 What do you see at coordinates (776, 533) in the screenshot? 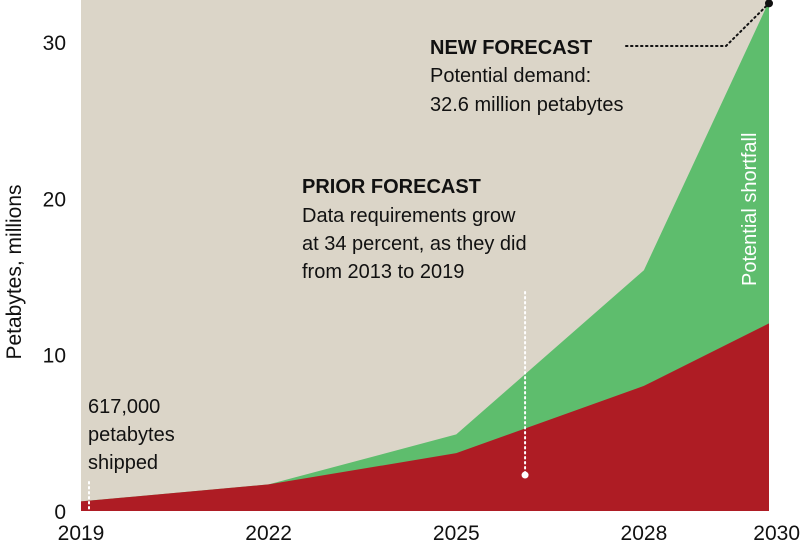
I see `x-tick-label: 2030` at bounding box center [776, 533].